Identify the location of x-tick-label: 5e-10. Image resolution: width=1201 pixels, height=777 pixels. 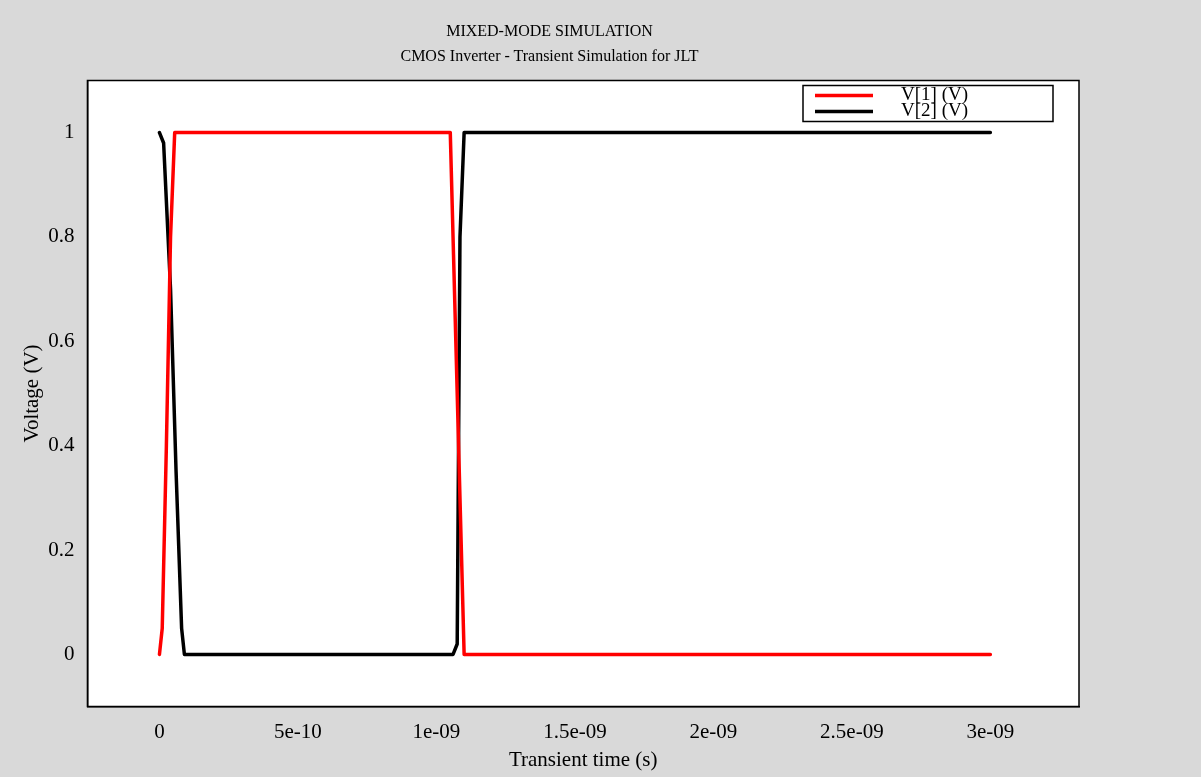
(298, 730).